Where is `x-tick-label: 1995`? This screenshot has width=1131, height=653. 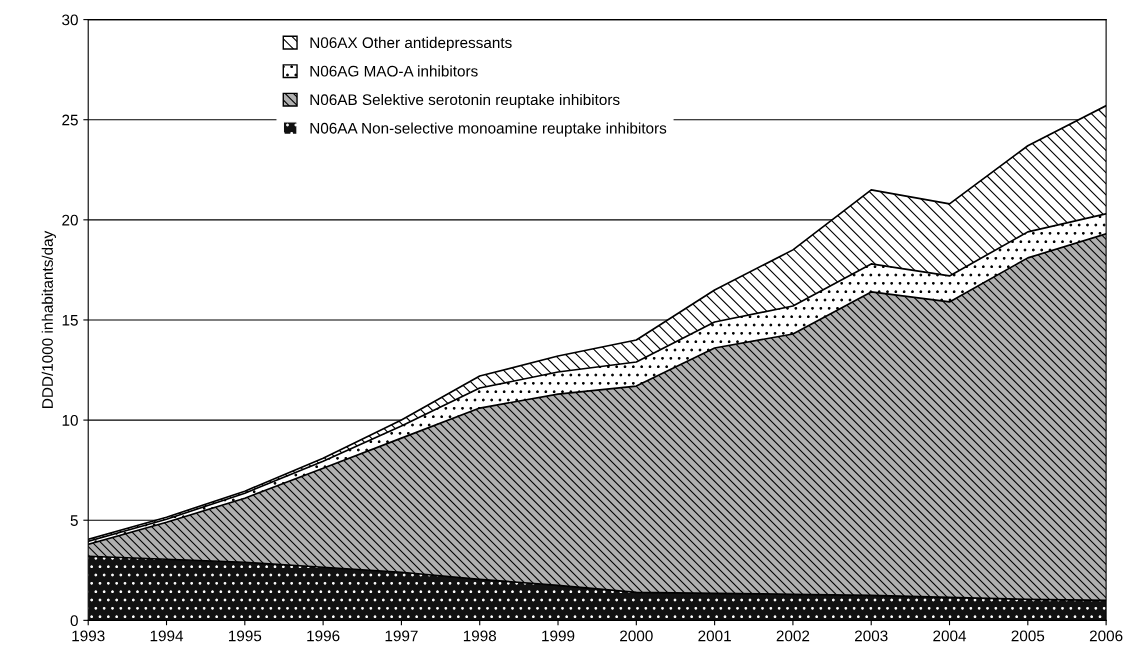 x-tick-label: 1995 is located at coordinates (245, 636).